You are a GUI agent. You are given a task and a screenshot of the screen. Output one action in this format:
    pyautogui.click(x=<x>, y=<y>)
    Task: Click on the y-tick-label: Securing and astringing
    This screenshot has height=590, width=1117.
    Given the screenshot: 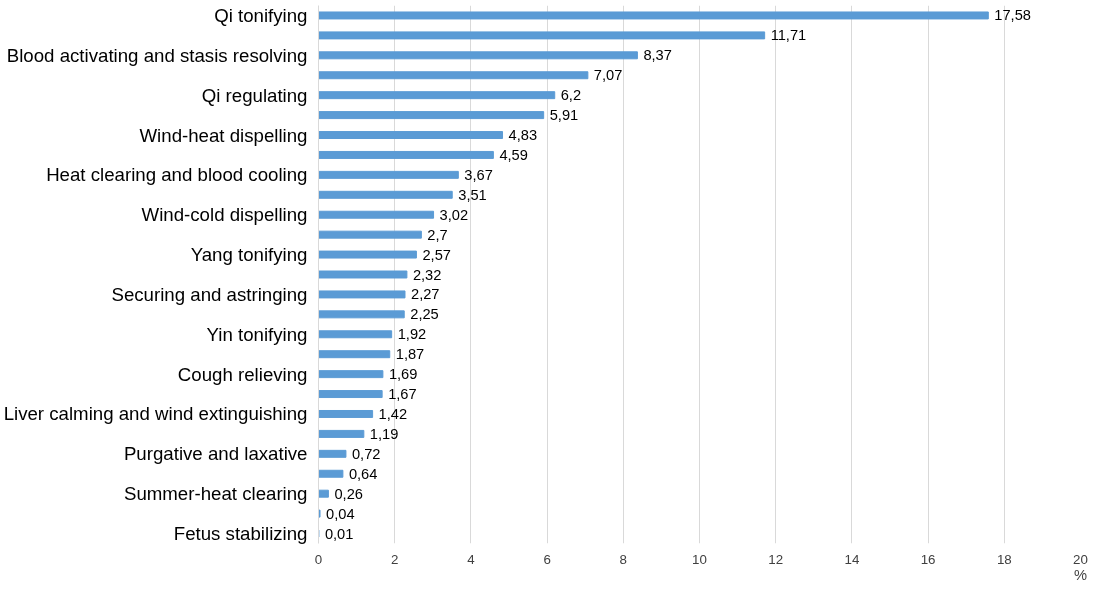 What is the action you would take?
    pyautogui.click(x=209, y=294)
    